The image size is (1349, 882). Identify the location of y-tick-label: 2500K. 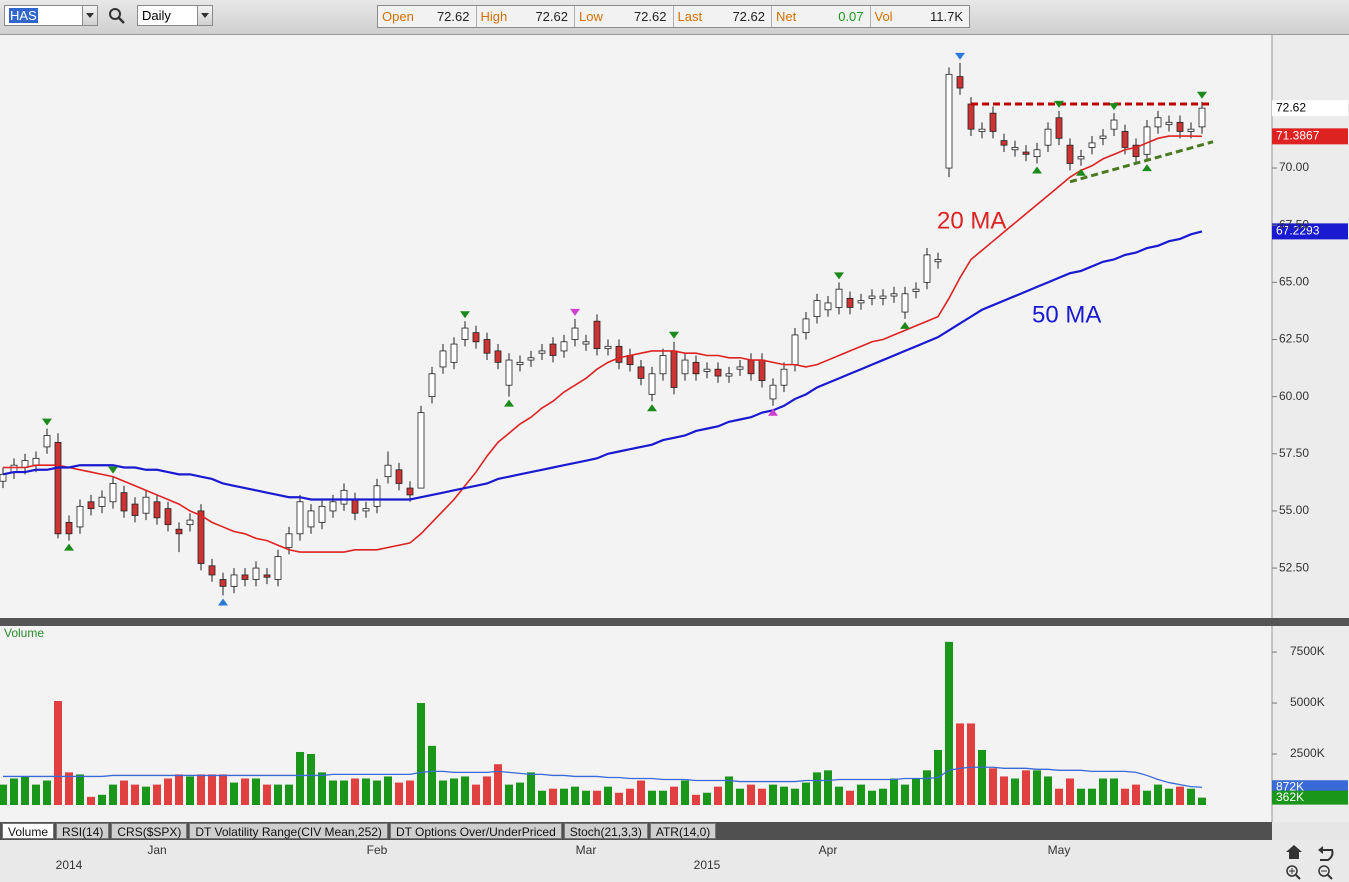
(1307, 753).